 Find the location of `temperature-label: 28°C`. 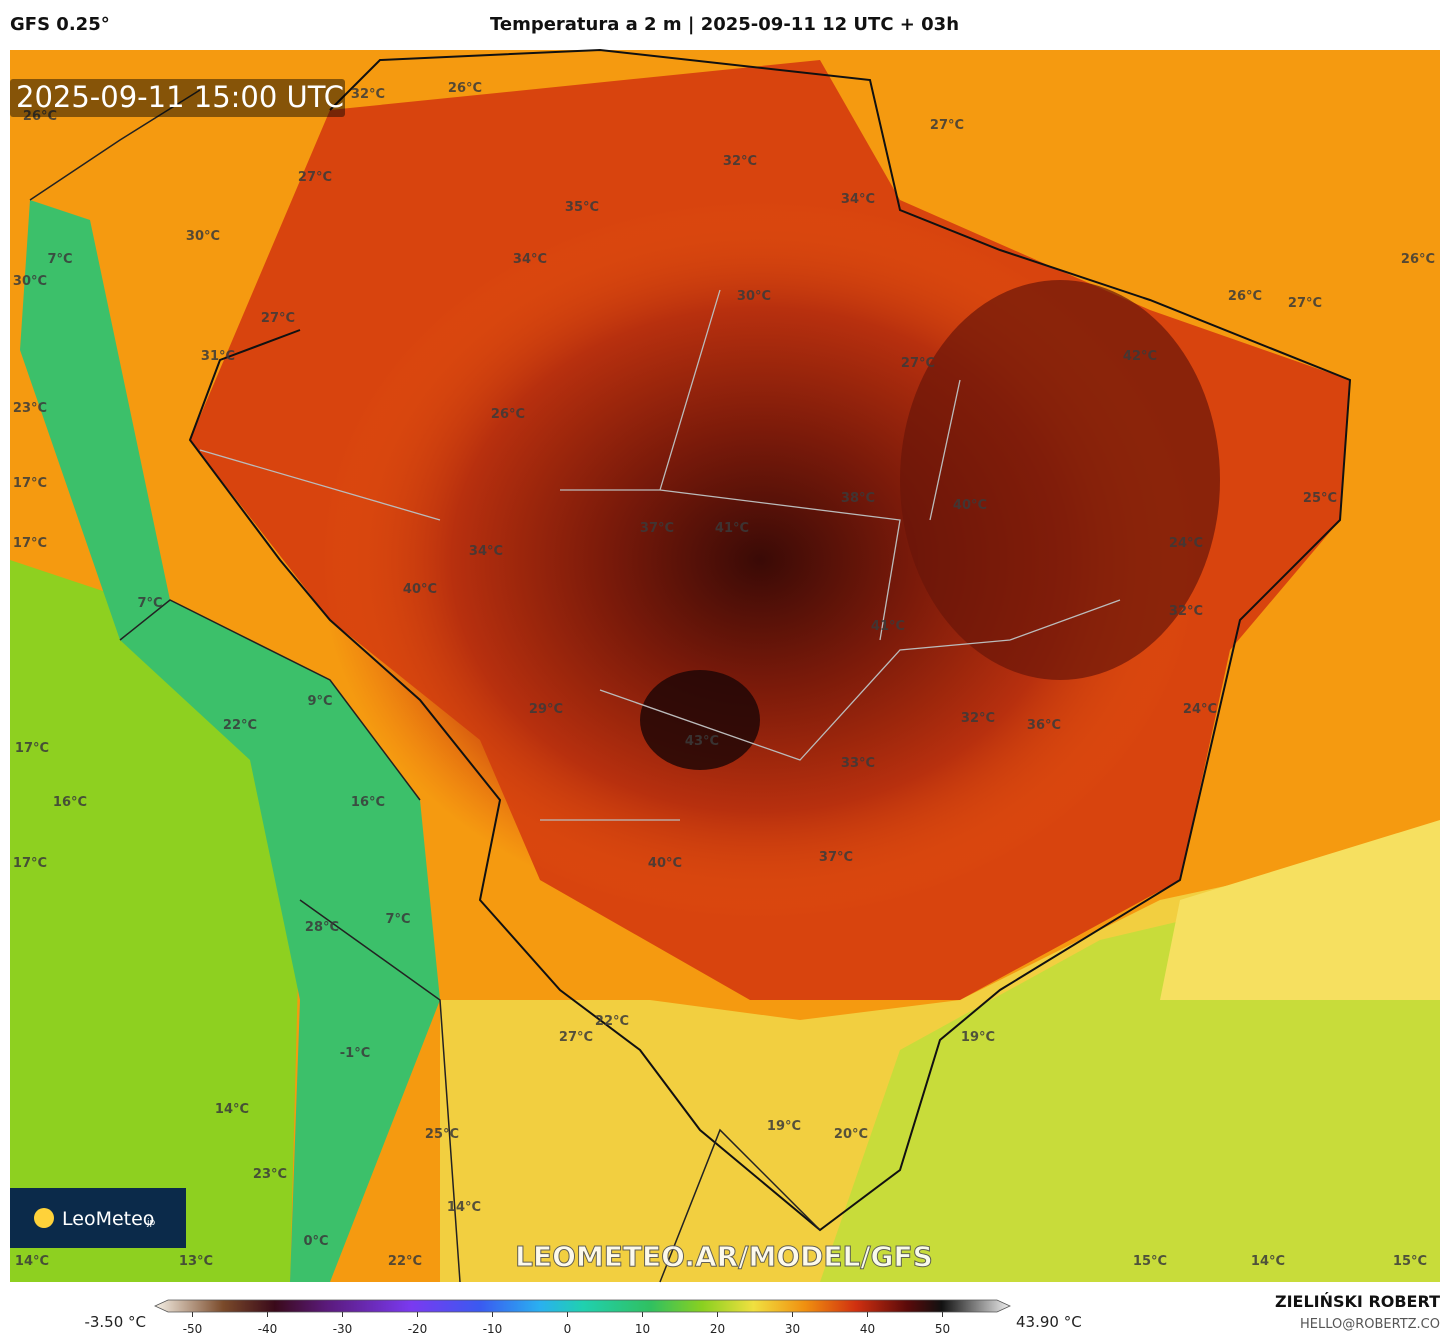

temperature-label: 28°C is located at coordinates (322, 927).